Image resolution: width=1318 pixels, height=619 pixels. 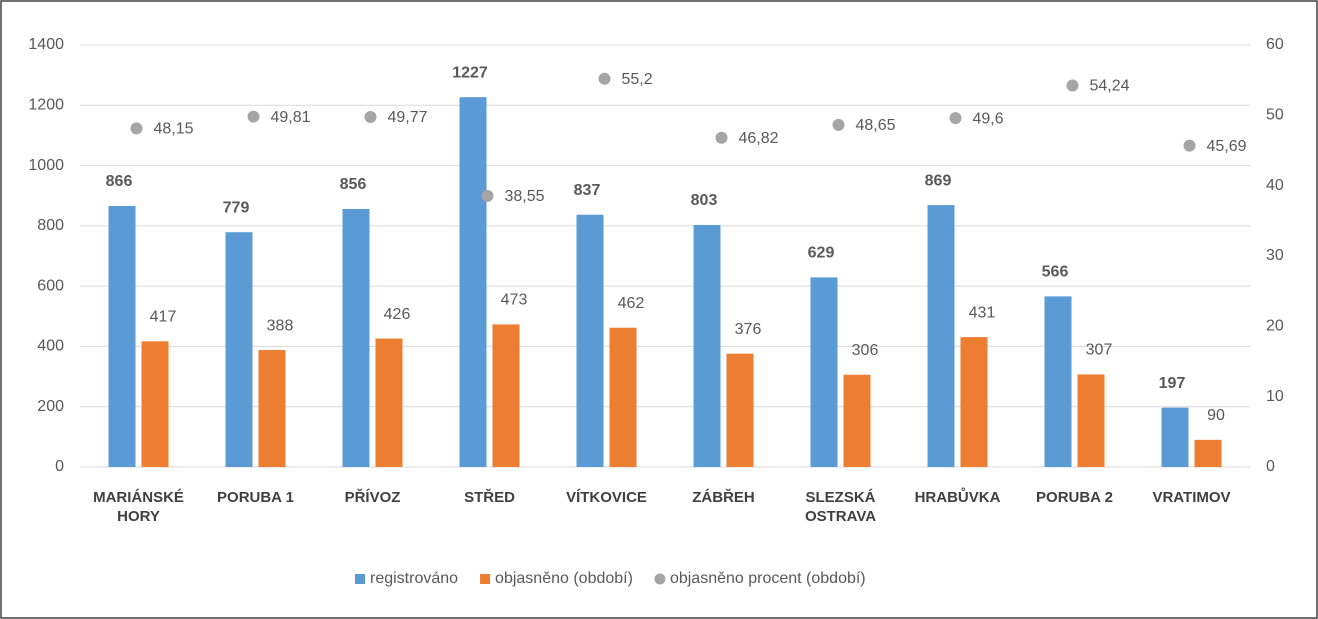 What do you see at coordinates (46, 105) in the screenshot?
I see `y-tick-label: 1200` at bounding box center [46, 105].